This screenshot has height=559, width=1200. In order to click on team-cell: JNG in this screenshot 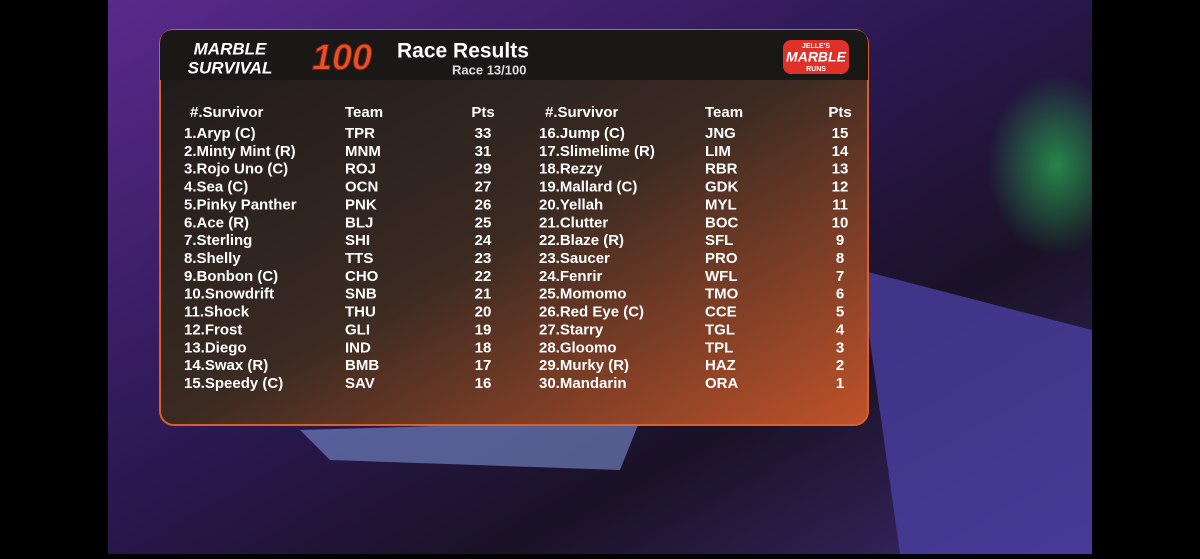, I will do `click(720, 133)`.